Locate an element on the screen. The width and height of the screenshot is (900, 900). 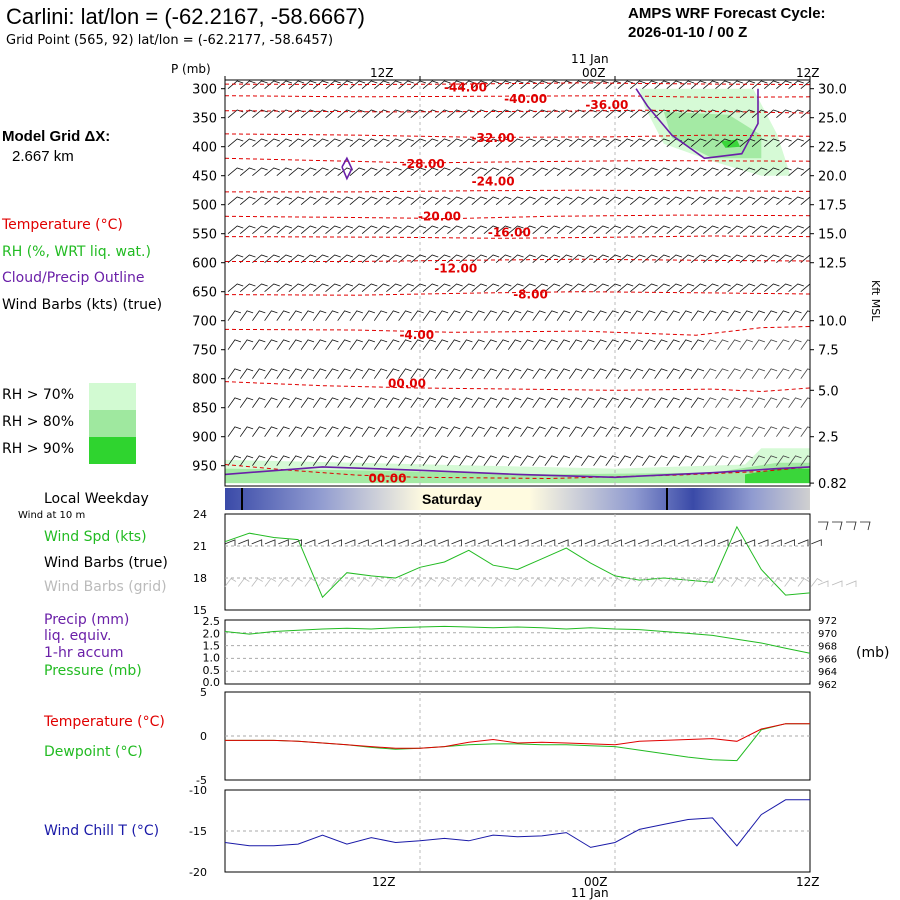
pressure-tick-label: 970 is located at coordinates (827, 634).